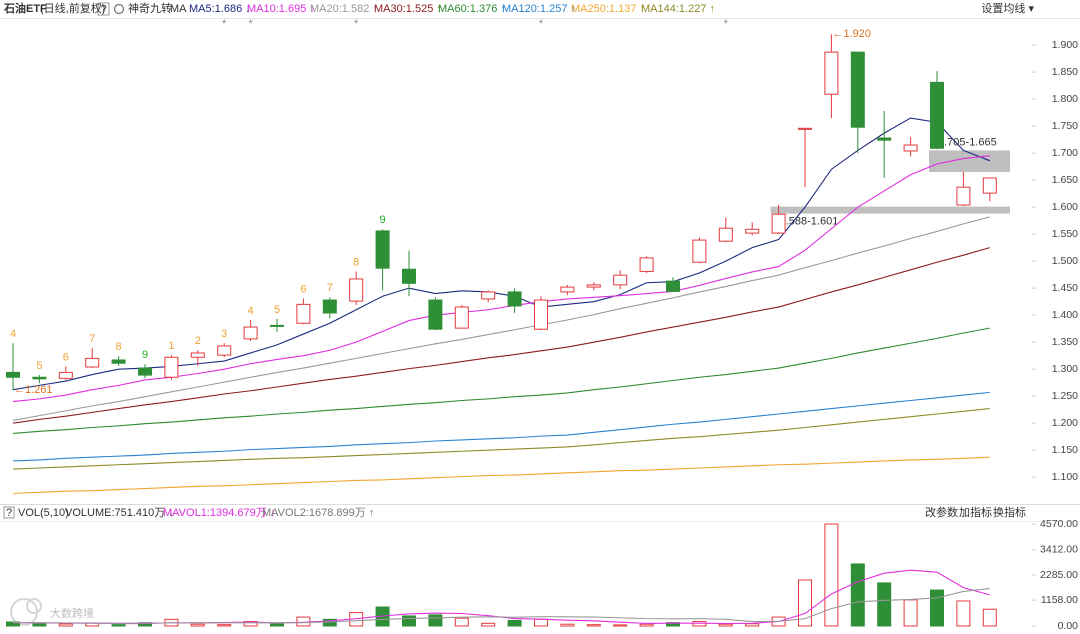 The image size is (1080, 634). Describe the element at coordinates (1065, 423) in the screenshot. I see `y-tick-label: 1.200` at that location.